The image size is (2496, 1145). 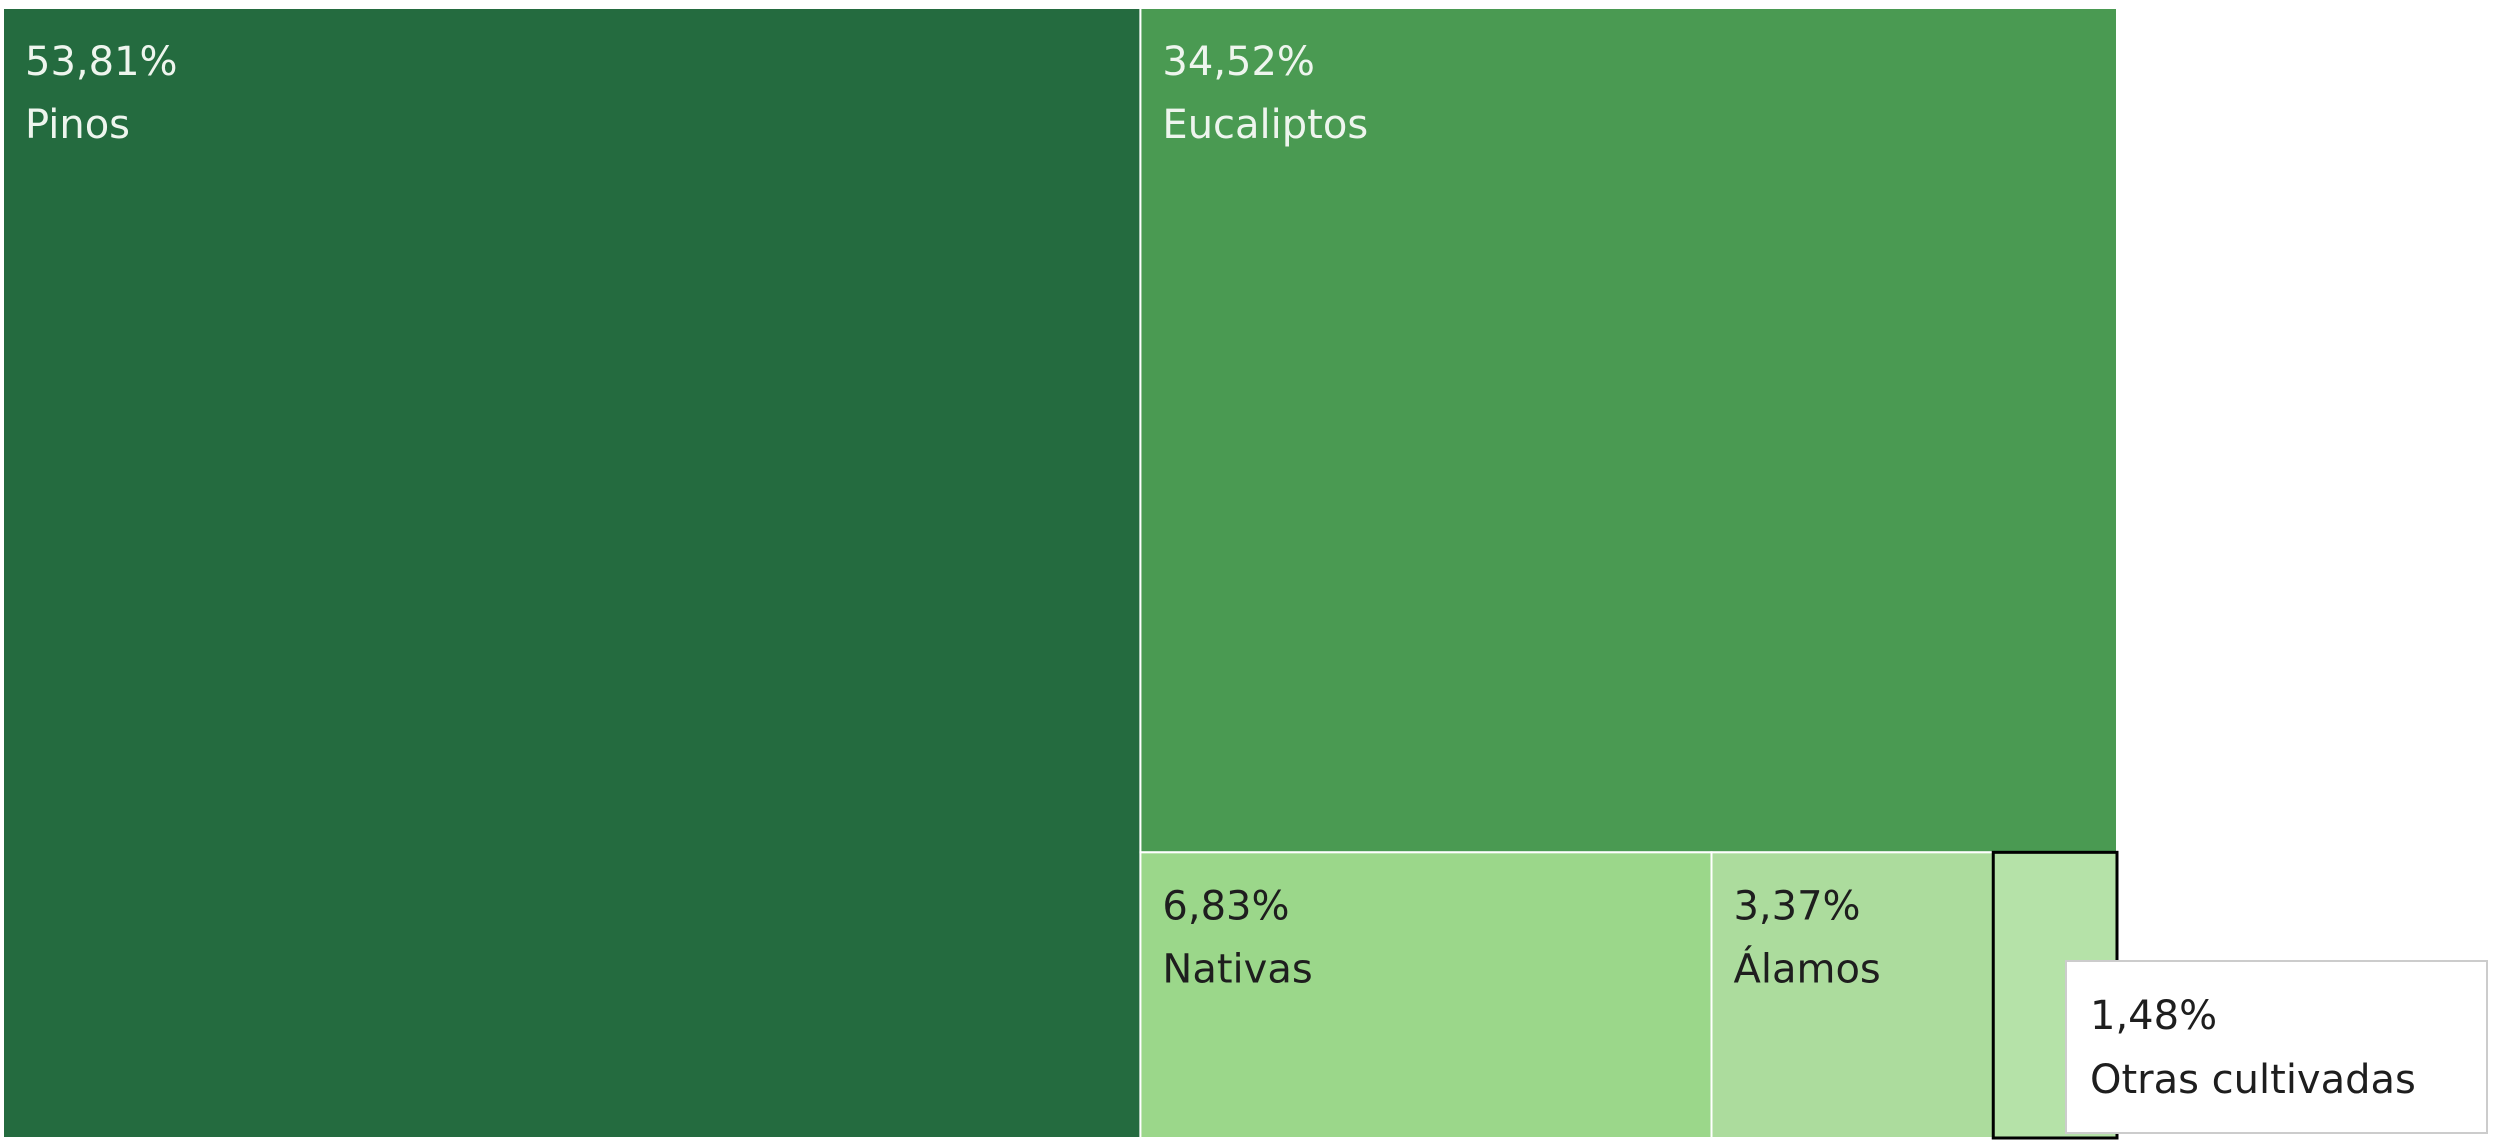 What do you see at coordinates (101, 62) in the screenshot?
I see `tile-value-label: 53,81%` at bounding box center [101, 62].